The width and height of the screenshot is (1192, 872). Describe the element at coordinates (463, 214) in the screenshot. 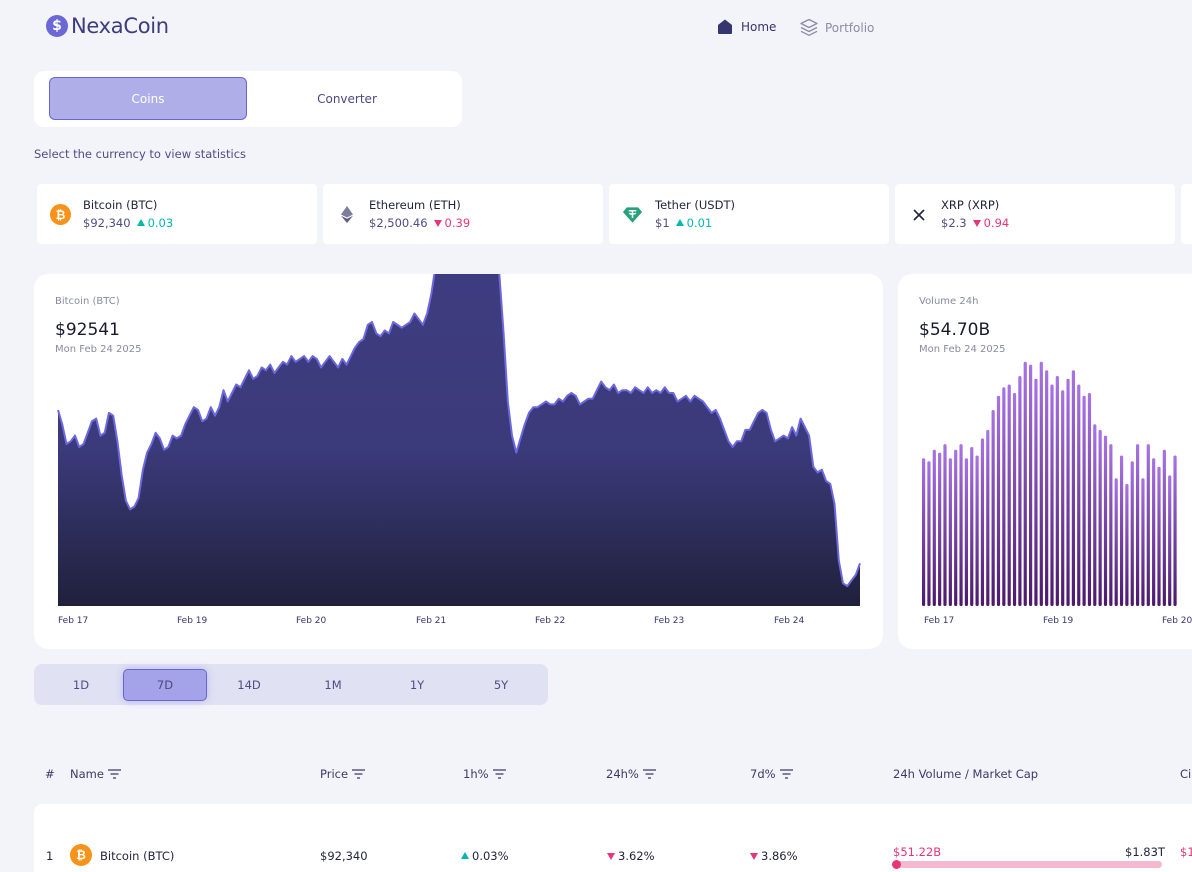

I see `coin-card-ethereum: Ethereum (ETH) $2,500.46 0.39` at that location.